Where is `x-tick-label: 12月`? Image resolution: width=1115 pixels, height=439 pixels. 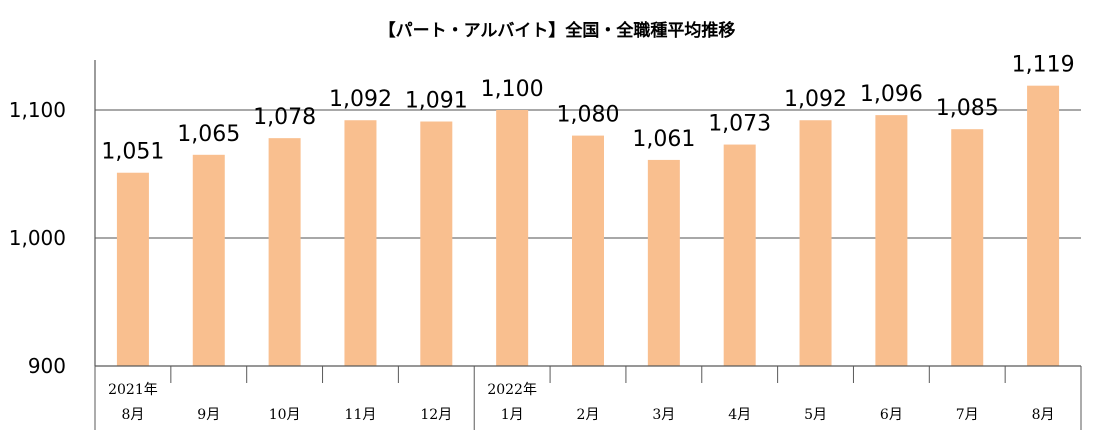
x-tick-label: 12月 is located at coordinates (436, 415).